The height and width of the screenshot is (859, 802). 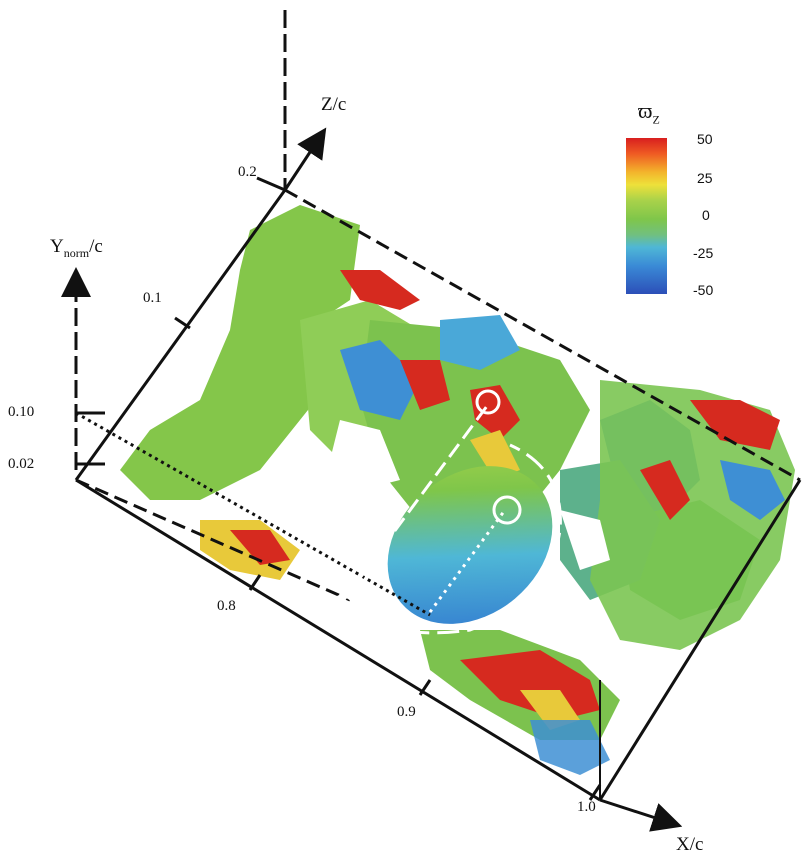 I want to click on colorbar-title-main: ϖ, so click(x=645, y=110).